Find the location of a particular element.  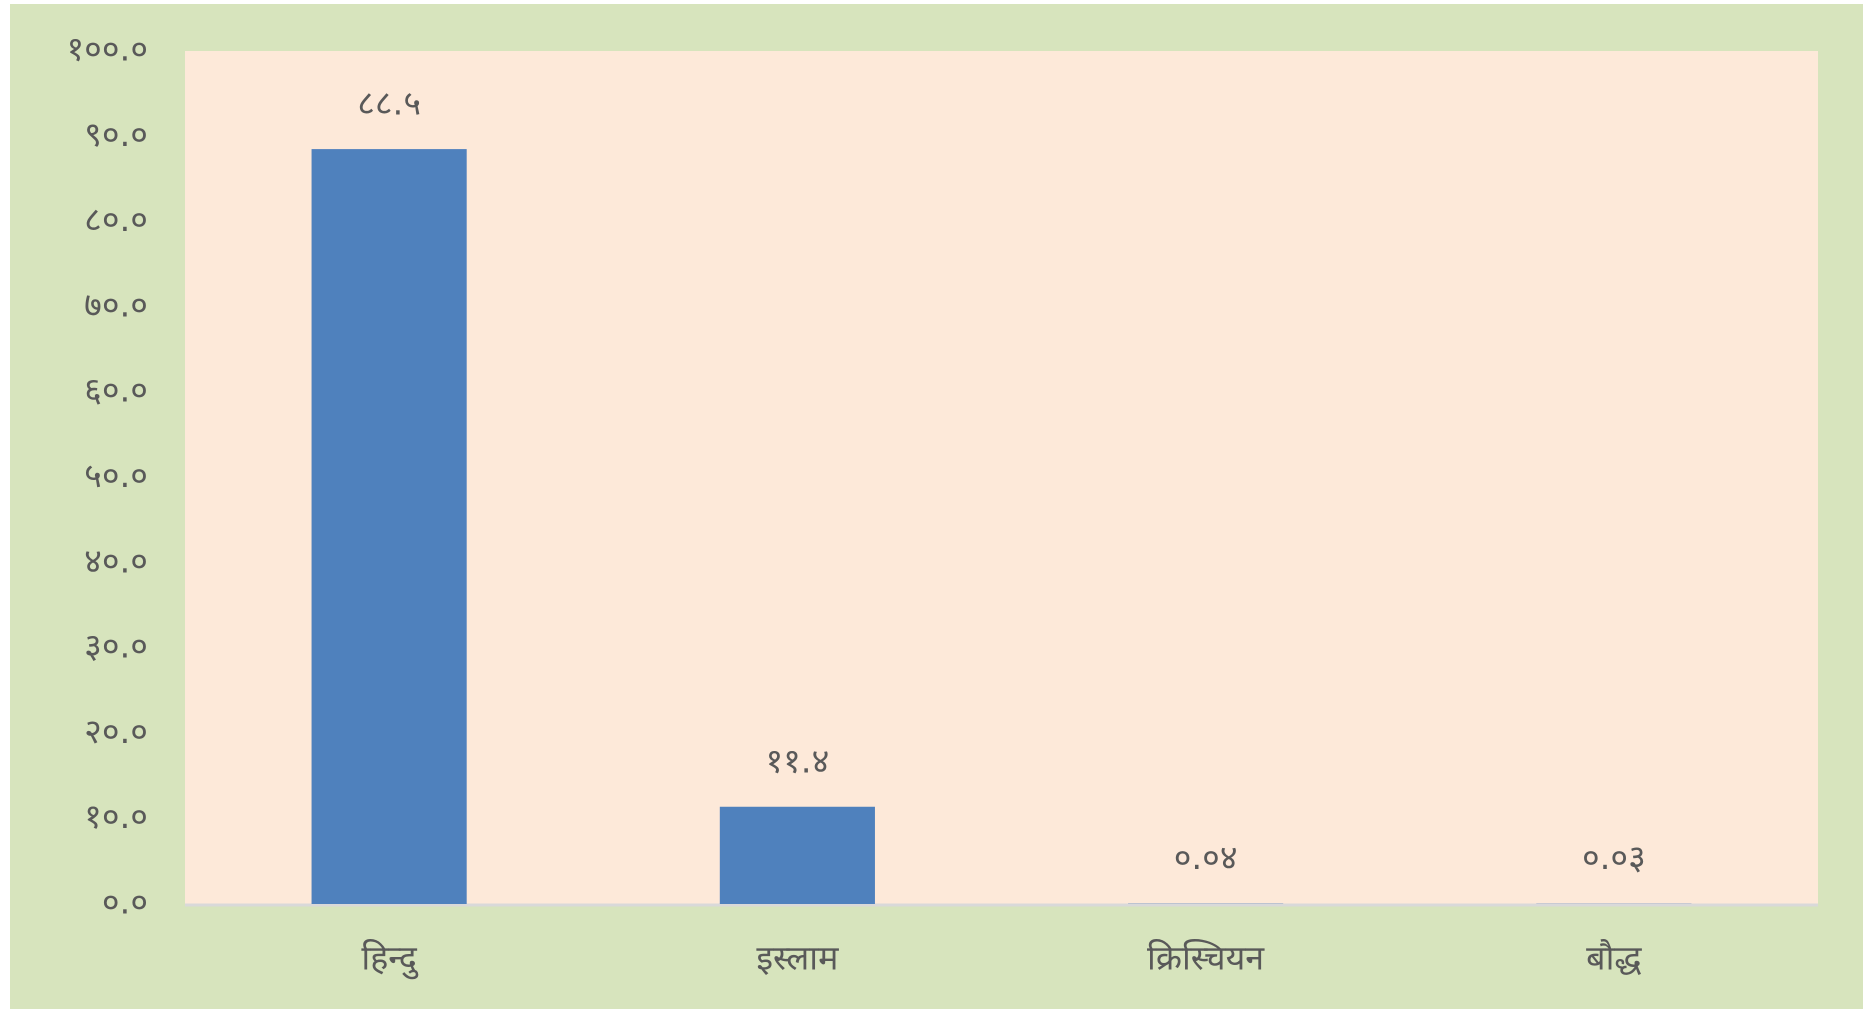

y-tick-label: १०.० is located at coordinates (116, 817).